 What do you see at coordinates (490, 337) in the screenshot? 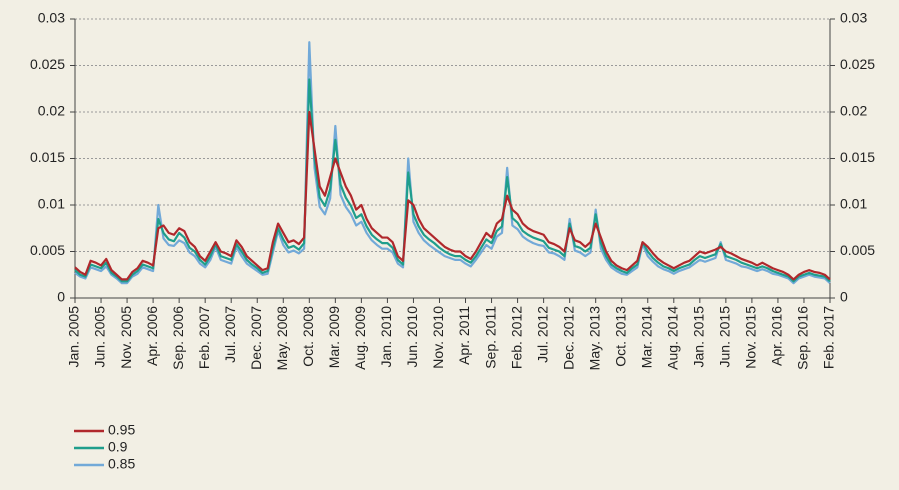
I see `x-tick-label: Sep. 2011` at bounding box center [490, 337].